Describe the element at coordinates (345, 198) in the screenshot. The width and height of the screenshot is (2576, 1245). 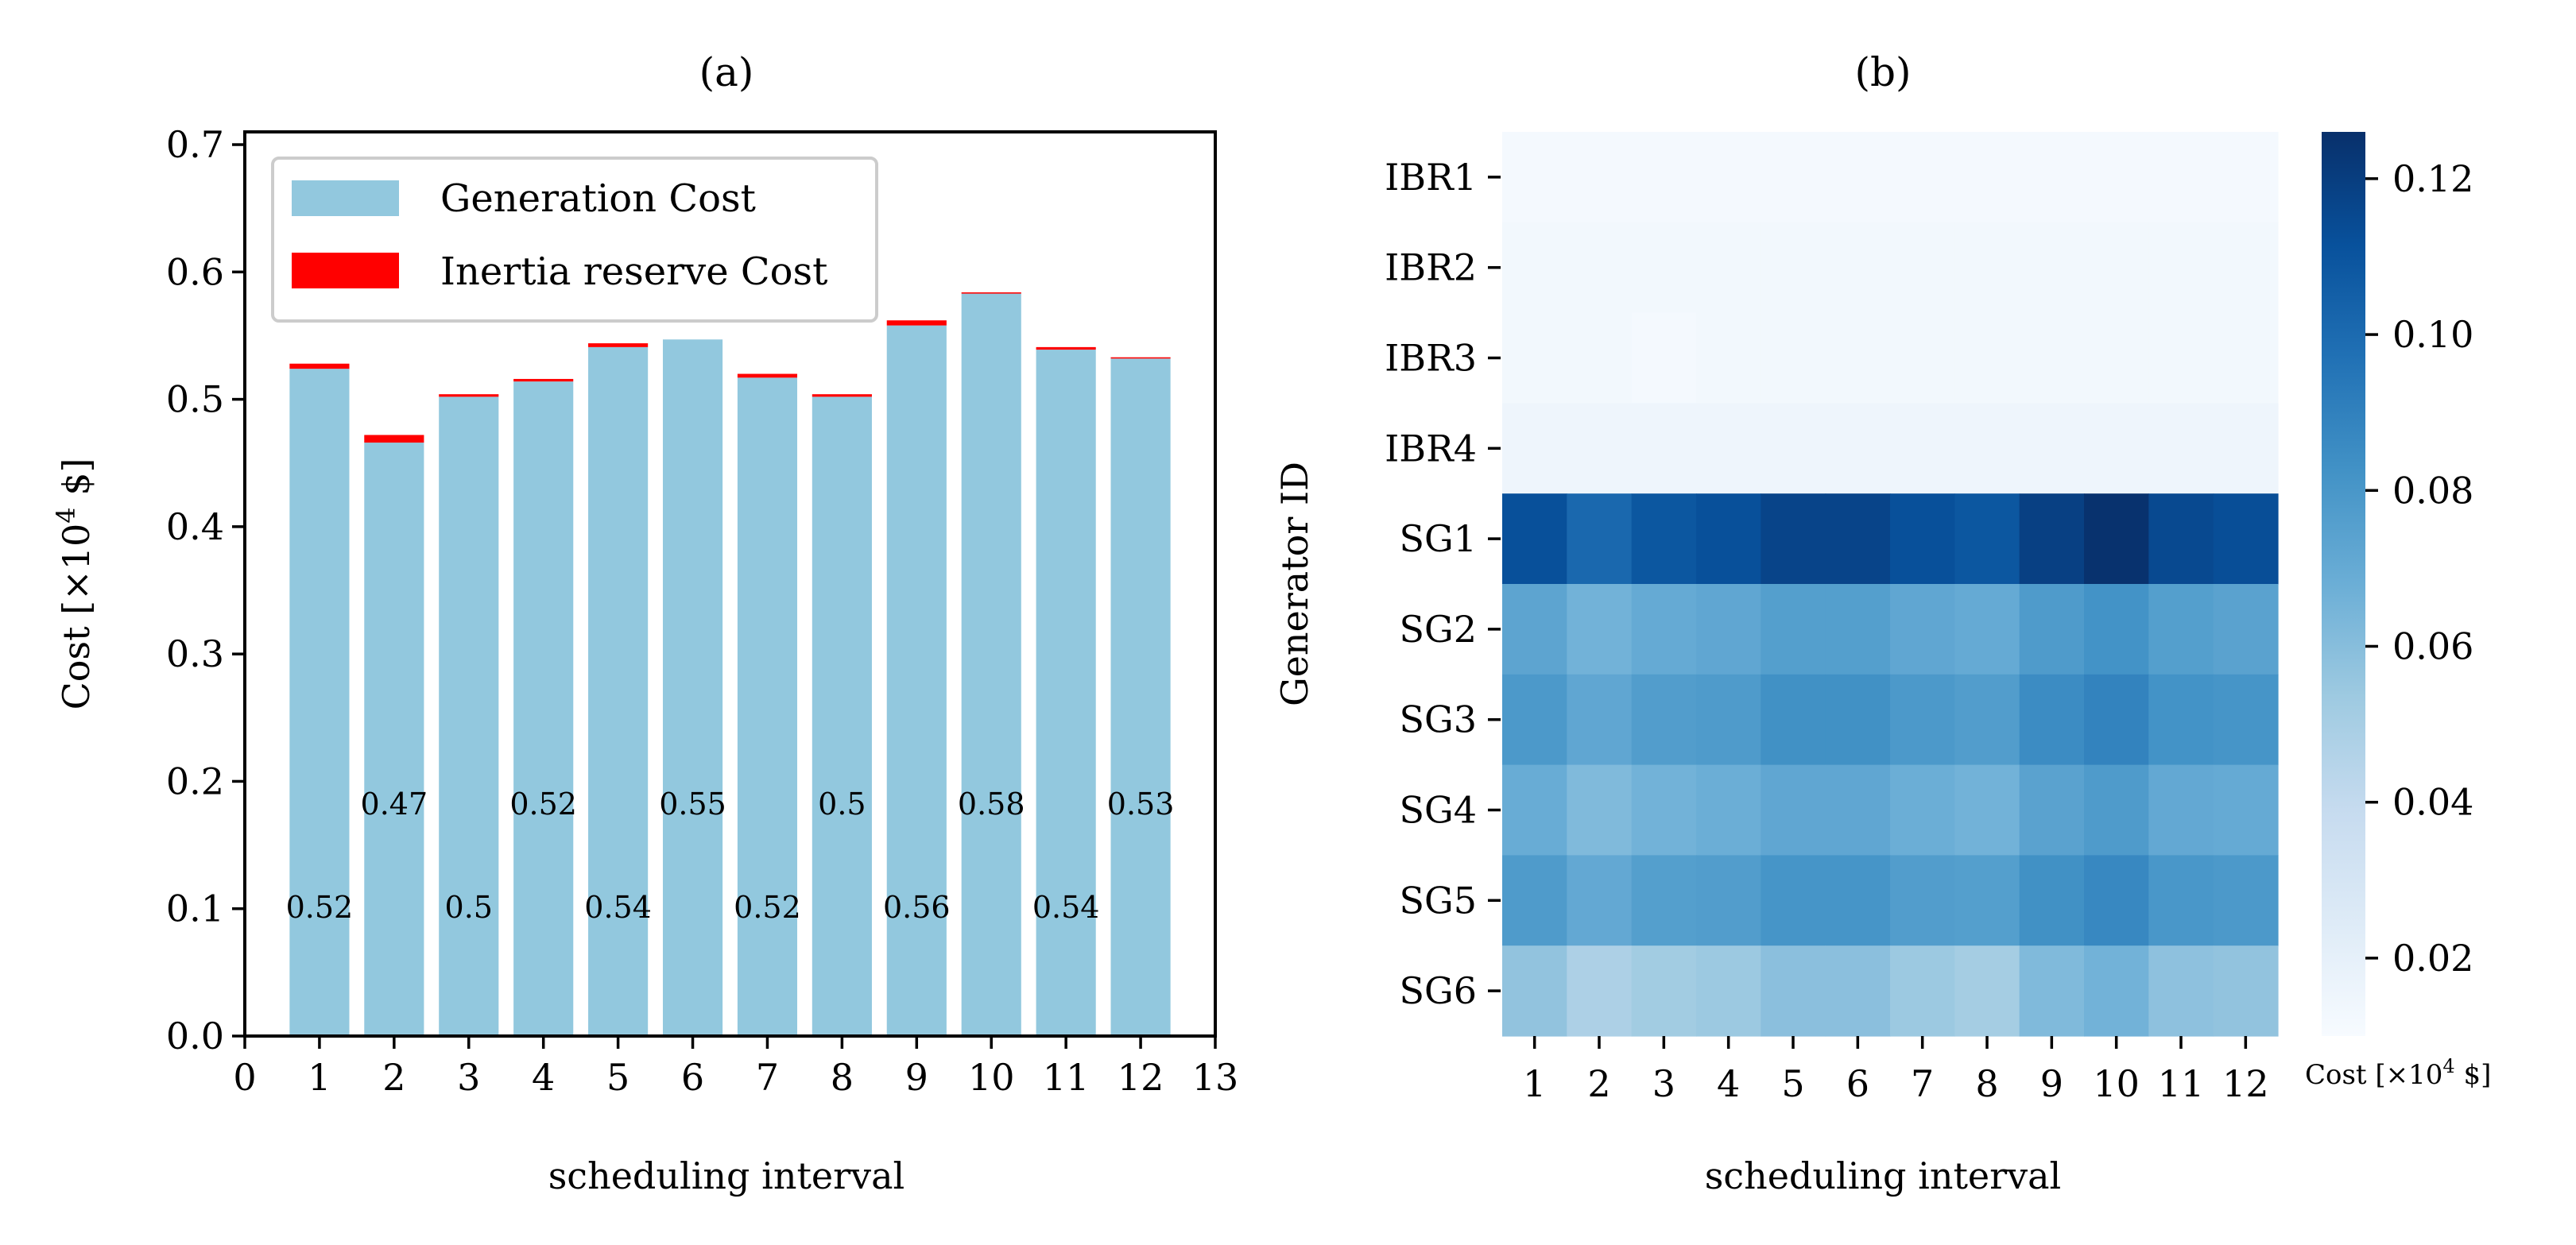
I see `legend-swatch-generation-cost` at that location.